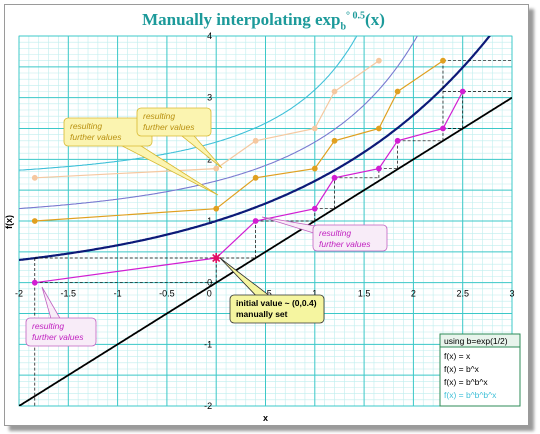 The width and height of the screenshot is (540, 434). What do you see at coordinates (209, 221) in the screenshot?
I see `y-tick-label: 1` at bounding box center [209, 221].